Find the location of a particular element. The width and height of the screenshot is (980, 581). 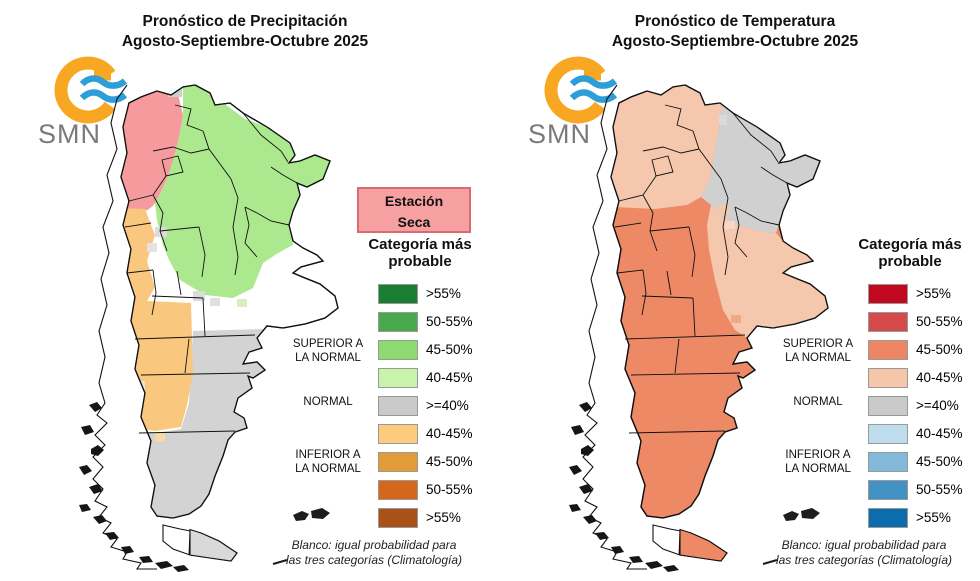

region-inferior-normal-orange is located at coordinates (157, 319).